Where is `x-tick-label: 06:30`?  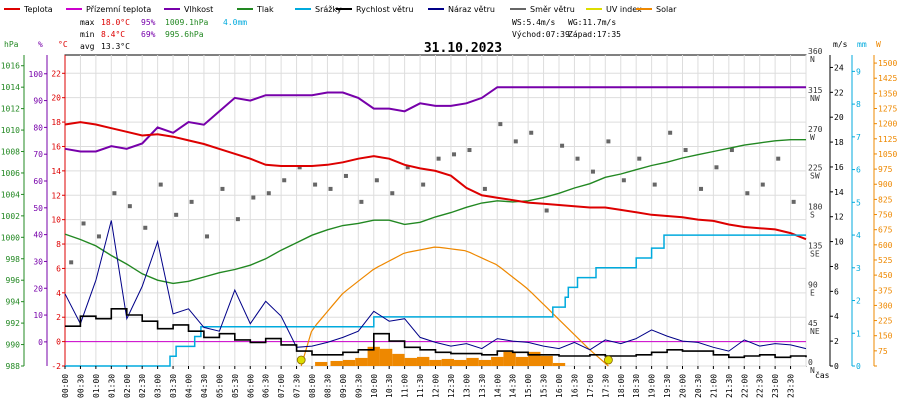
x-tick-label: 06:30 is located at coordinates (266, 386).